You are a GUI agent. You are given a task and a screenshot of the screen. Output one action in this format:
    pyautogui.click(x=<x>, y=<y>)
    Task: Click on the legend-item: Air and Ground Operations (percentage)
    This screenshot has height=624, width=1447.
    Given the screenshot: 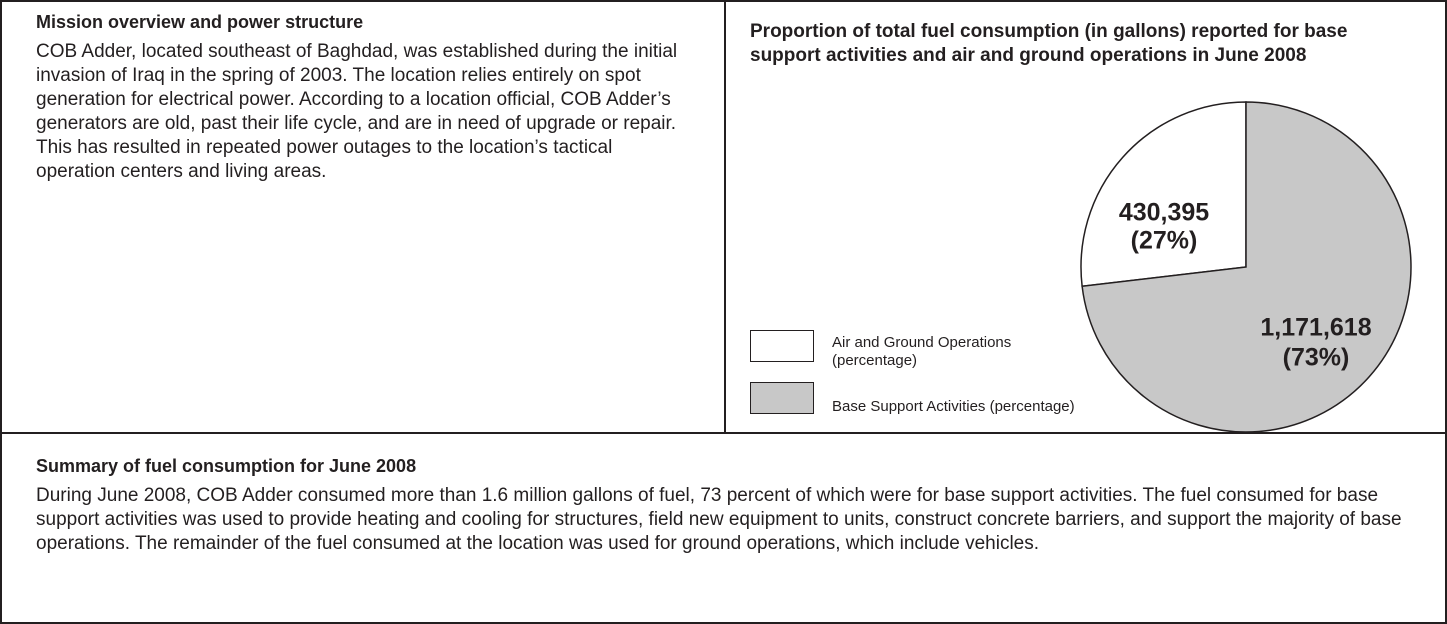 What is the action you would take?
    pyautogui.click(x=911, y=350)
    